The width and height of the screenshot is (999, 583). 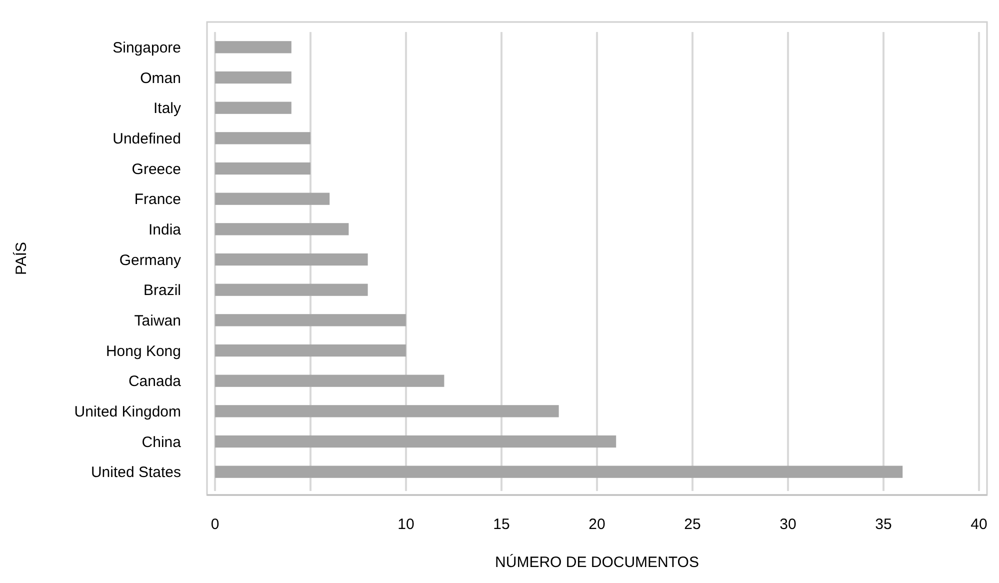 I want to click on y-tick-label: Singapore, so click(x=146, y=47).